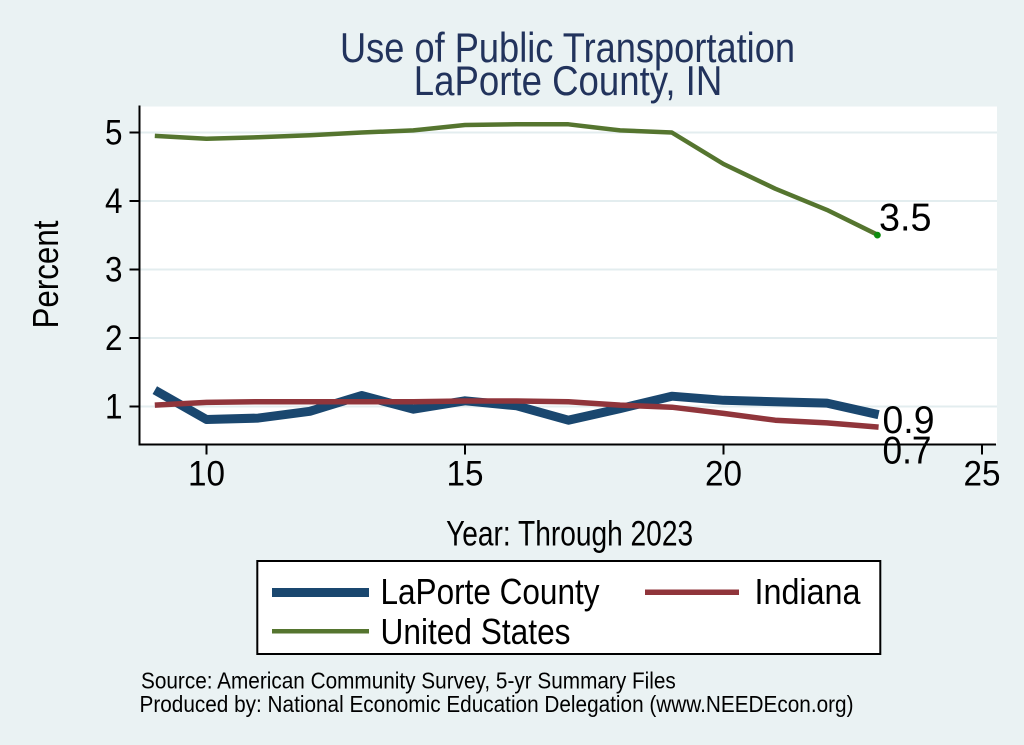 Image resolution: width=1024 pixels, height=745 pixels. I want to click on svg-text: 20, so click(723, 474).